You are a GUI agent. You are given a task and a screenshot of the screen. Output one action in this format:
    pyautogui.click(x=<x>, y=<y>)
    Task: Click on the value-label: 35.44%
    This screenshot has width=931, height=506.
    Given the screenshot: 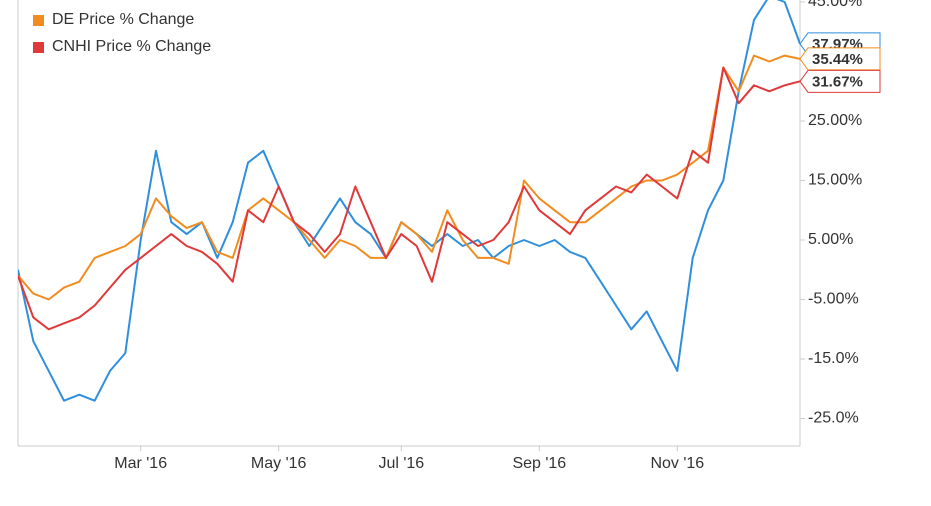 What is the action you would take?
    pyautogui.click(x=837, y=59)
    